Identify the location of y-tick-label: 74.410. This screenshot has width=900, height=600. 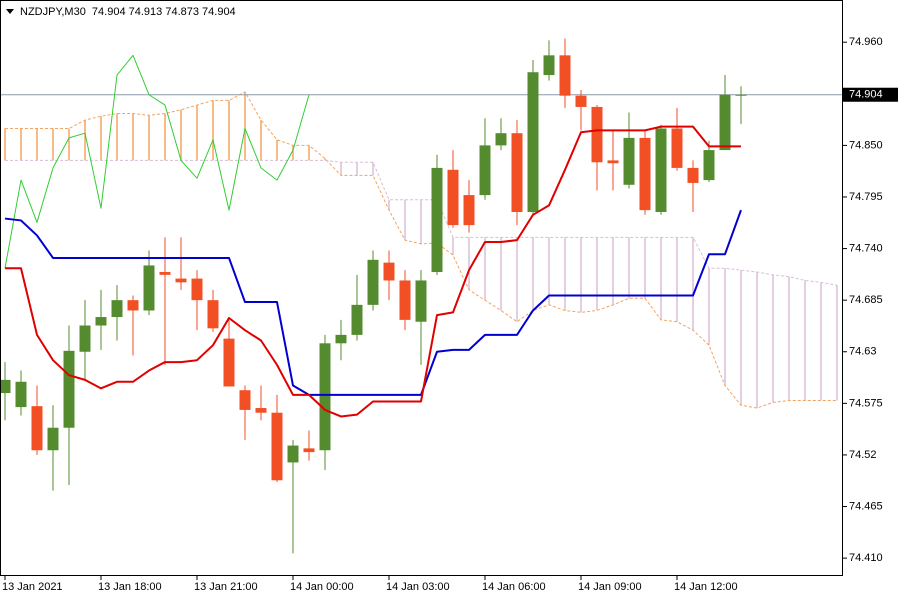
(866, 558).